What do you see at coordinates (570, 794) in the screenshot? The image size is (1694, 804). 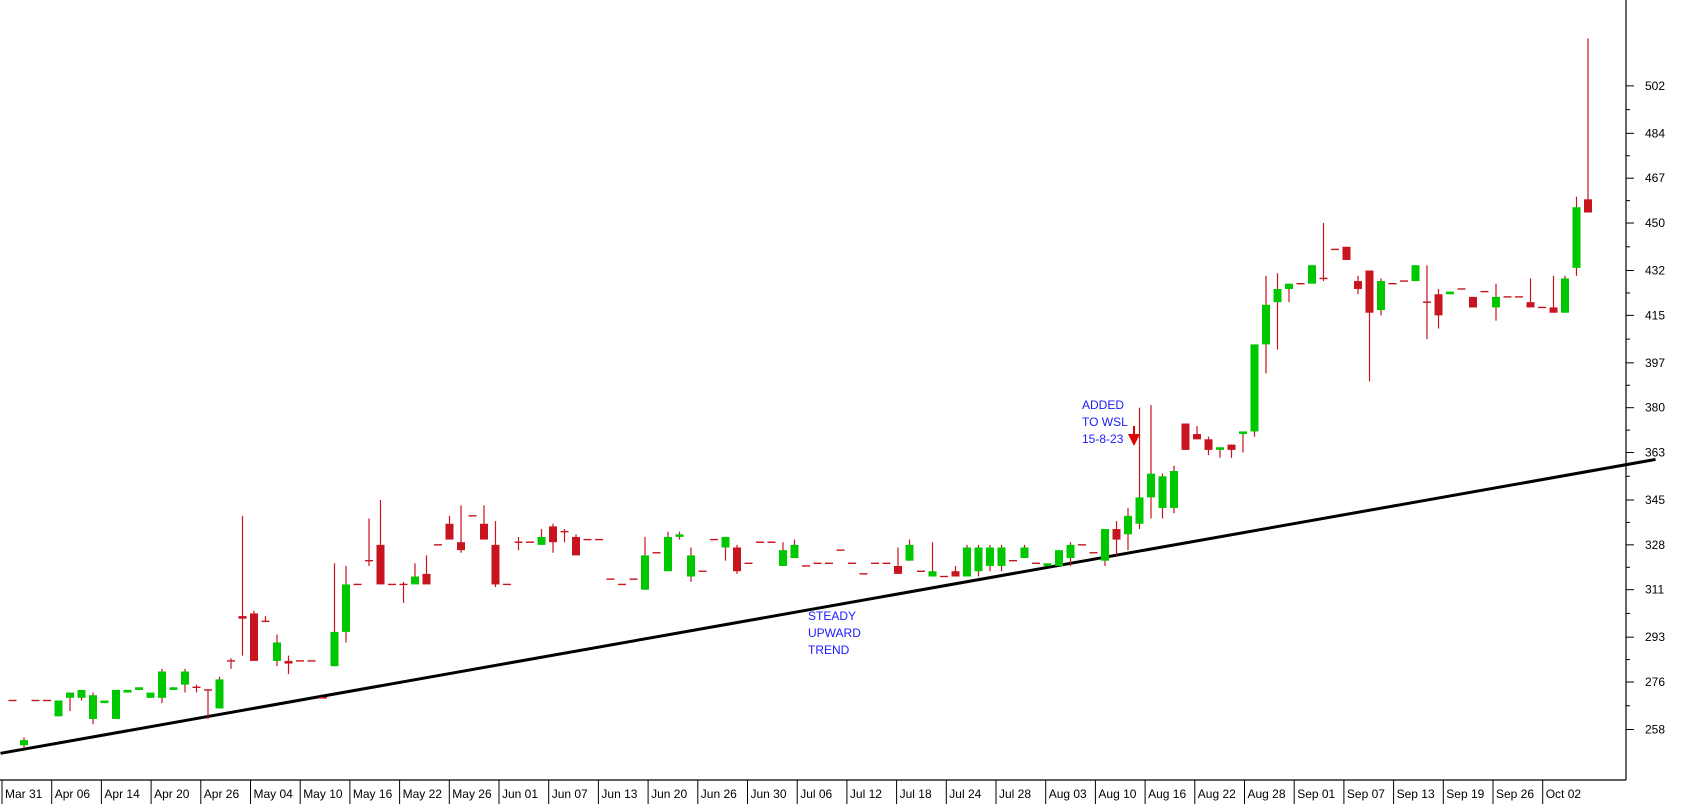 I see `x-tick-label: Jun 07` at bounding box center [570, 794].